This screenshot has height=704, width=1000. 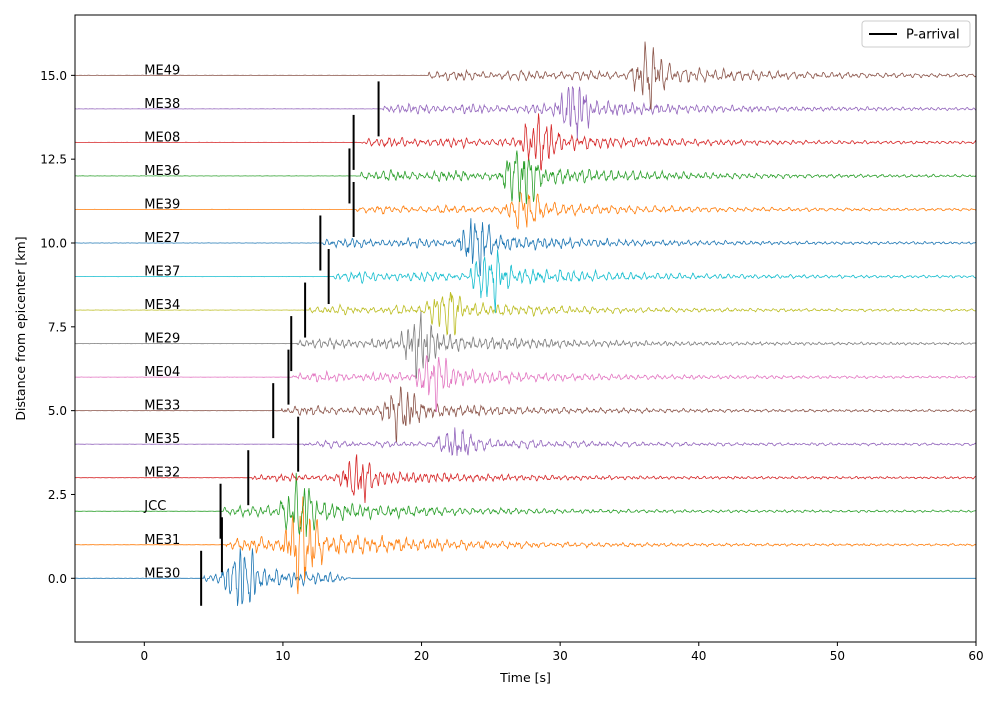 I want to click on trace-label-me49: ME49, so click(x=162, y=70).